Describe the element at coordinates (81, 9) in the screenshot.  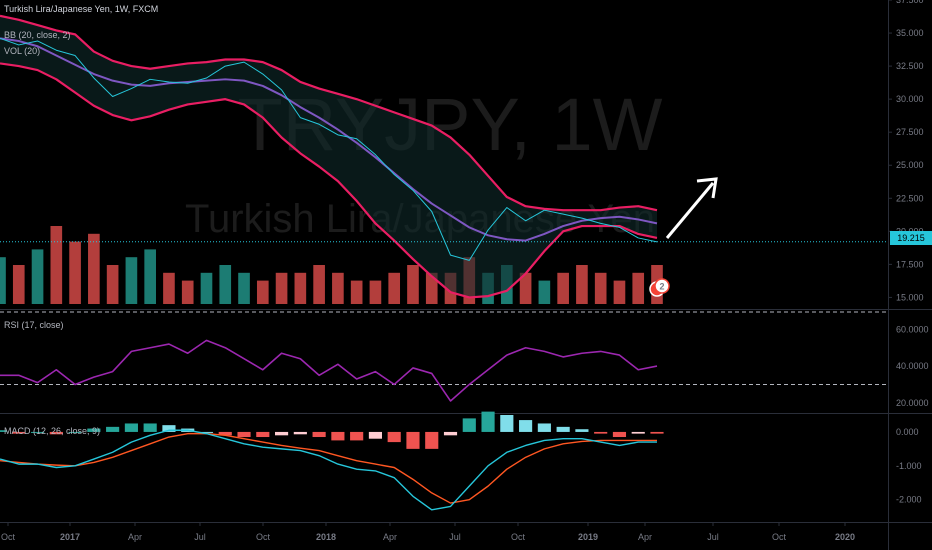
I see `symbol-legend: Turkish Lira/Japanese Yen, 1W, FXCM` at that location.